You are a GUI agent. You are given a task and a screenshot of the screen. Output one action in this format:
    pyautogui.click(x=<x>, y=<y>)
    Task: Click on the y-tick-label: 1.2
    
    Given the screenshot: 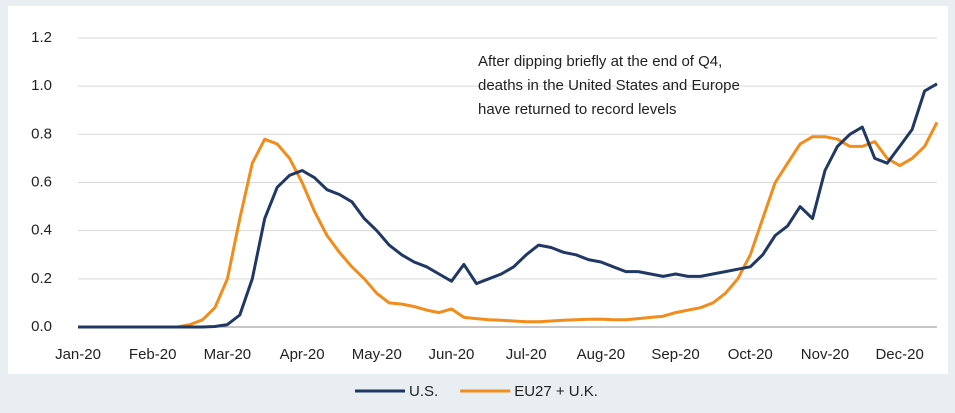 What is the action you would take?
    pyautogui.click(x=41, y=37)
    